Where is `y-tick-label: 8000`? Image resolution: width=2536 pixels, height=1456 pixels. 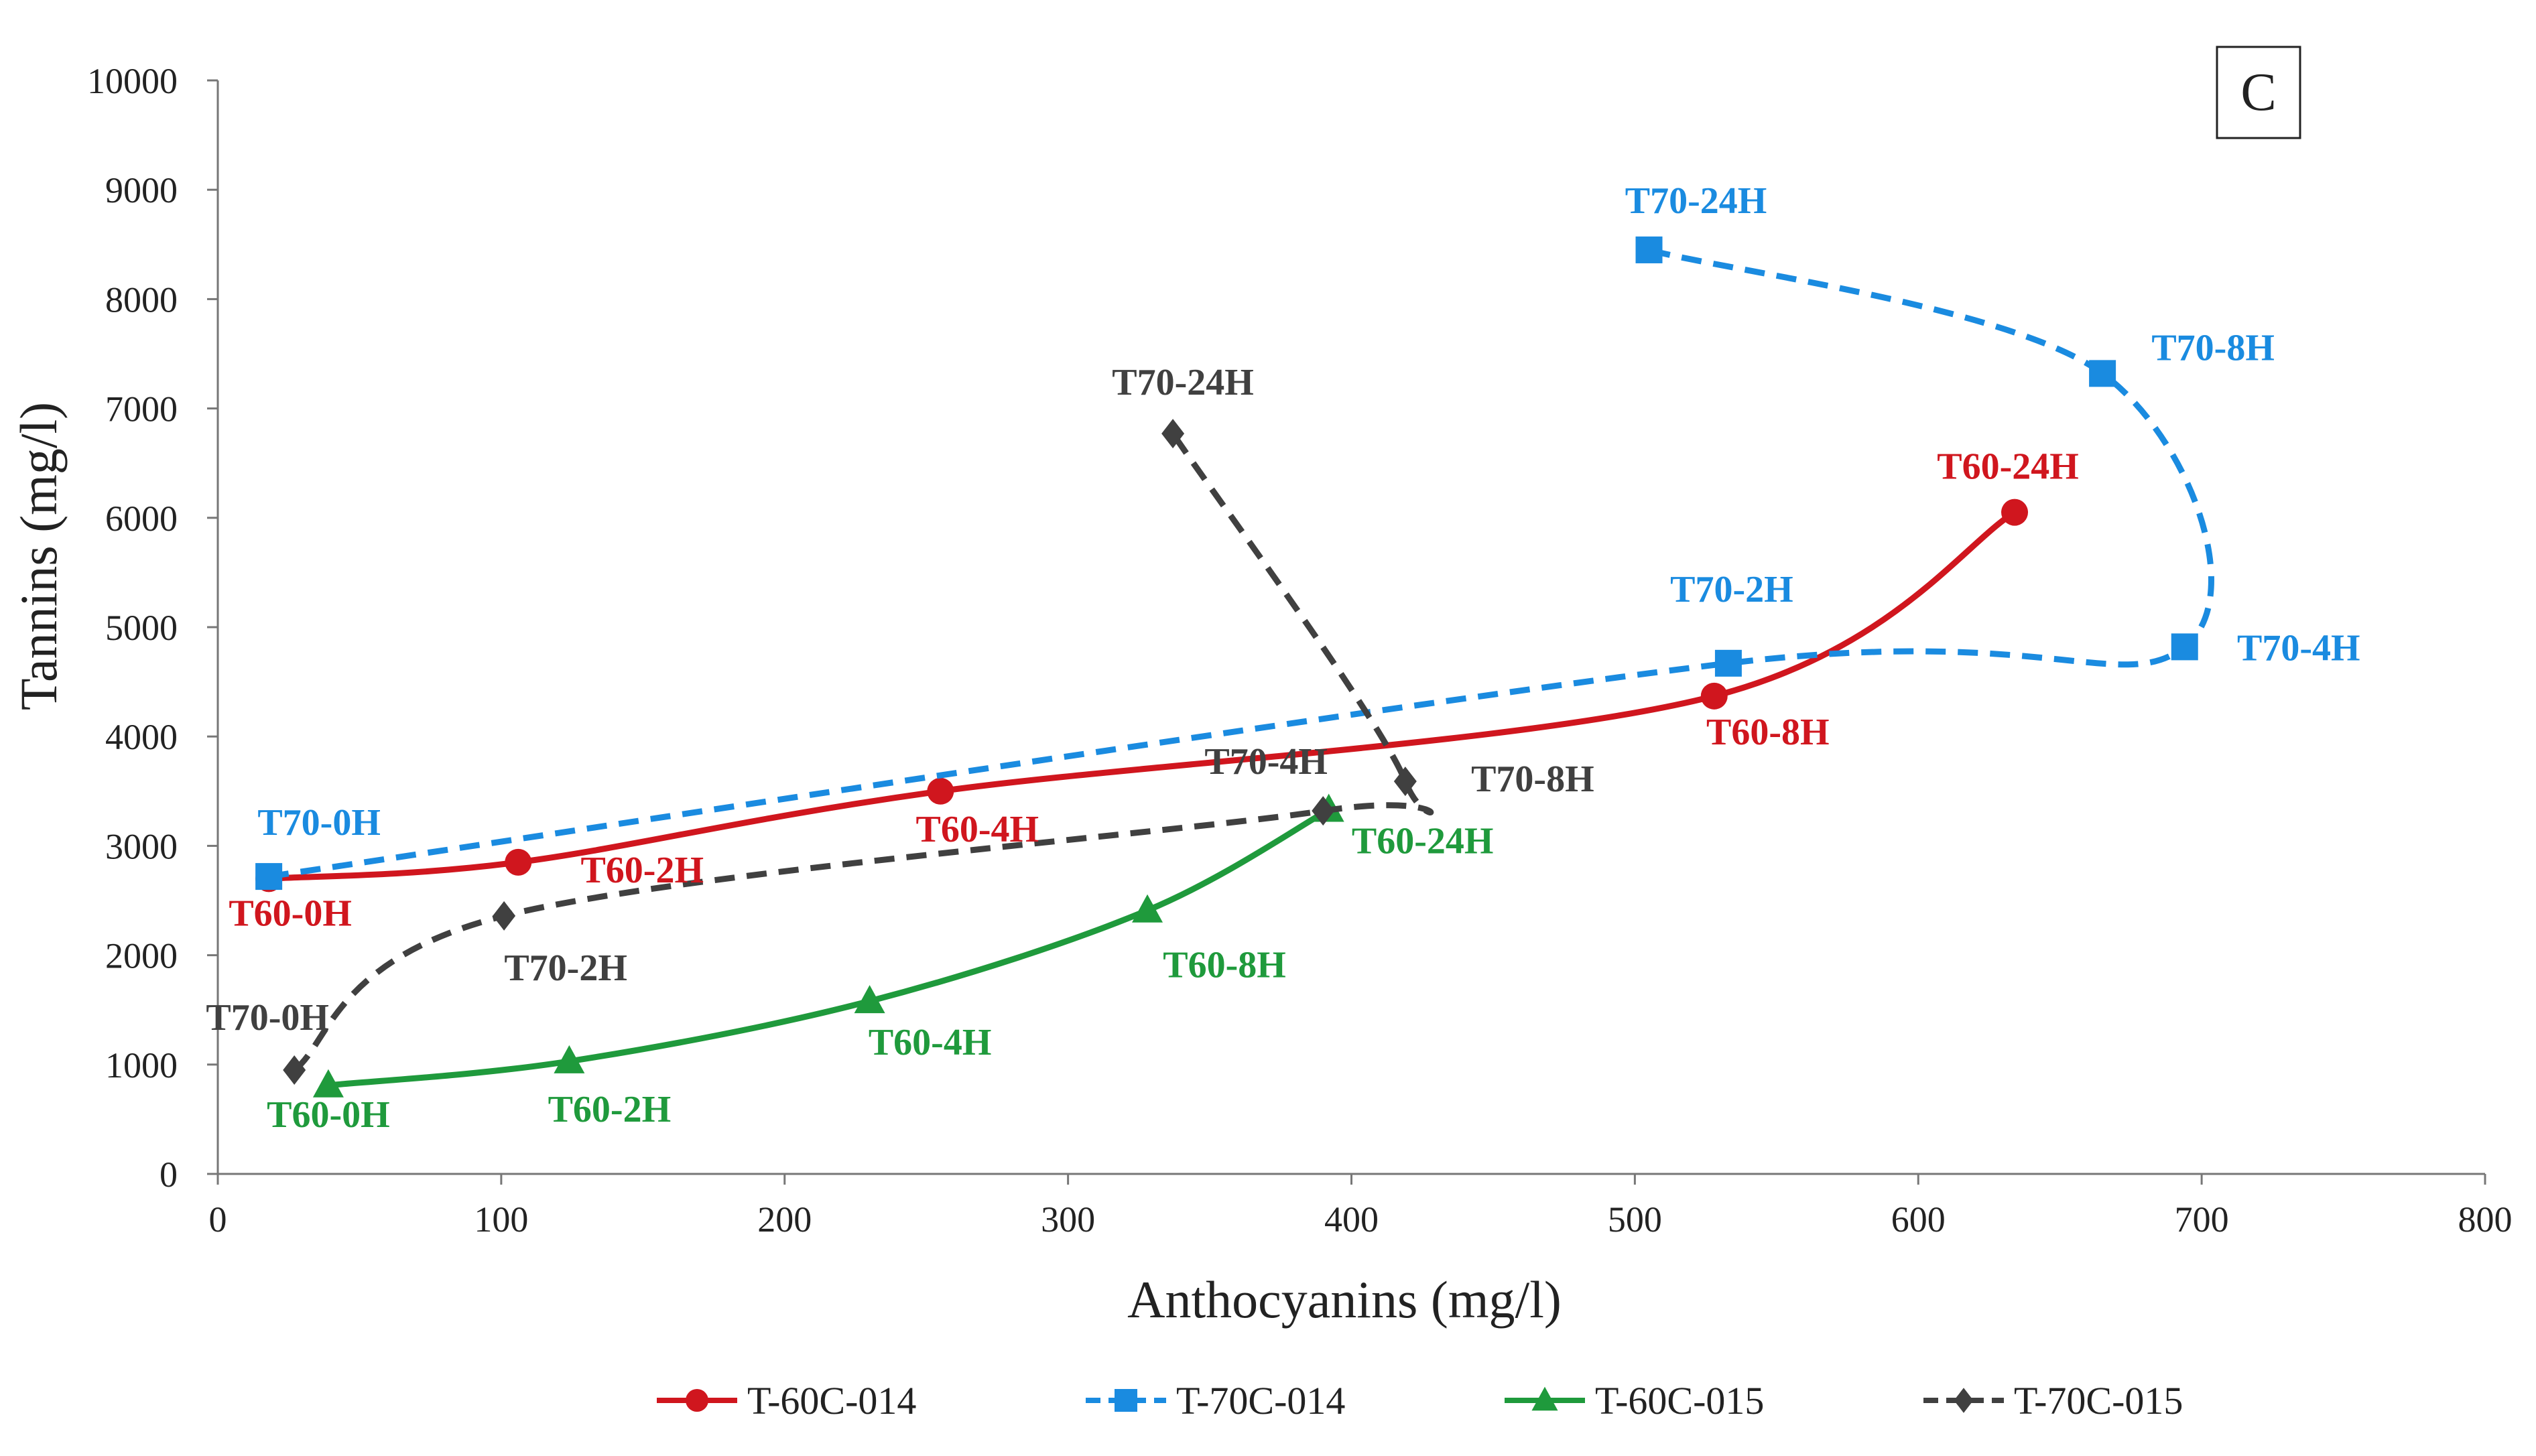
y-tick-label: 8000 is located at coordinates (141, 299).